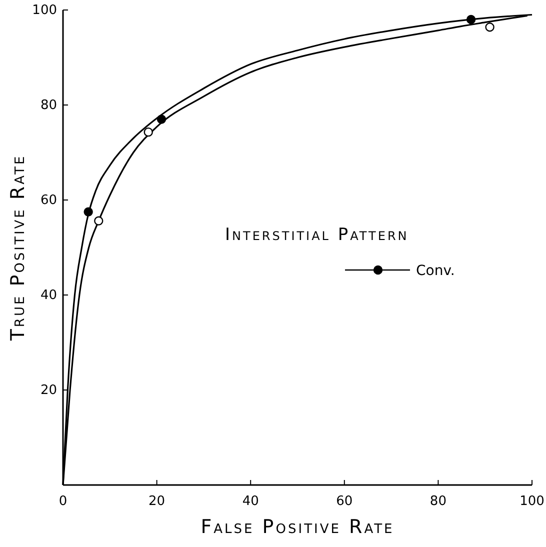  Describe the element at coordinates (48, 105) in the screenshot. I see `y-tick-label: 80` at that location.